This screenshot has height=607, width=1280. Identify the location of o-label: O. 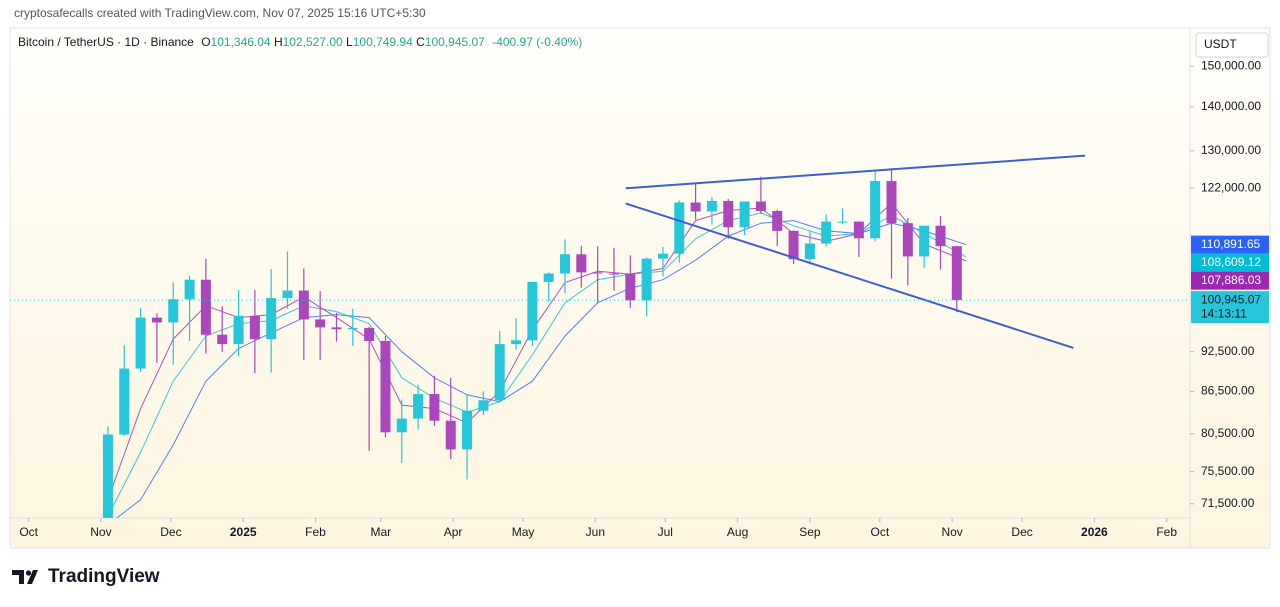
(205, 42).